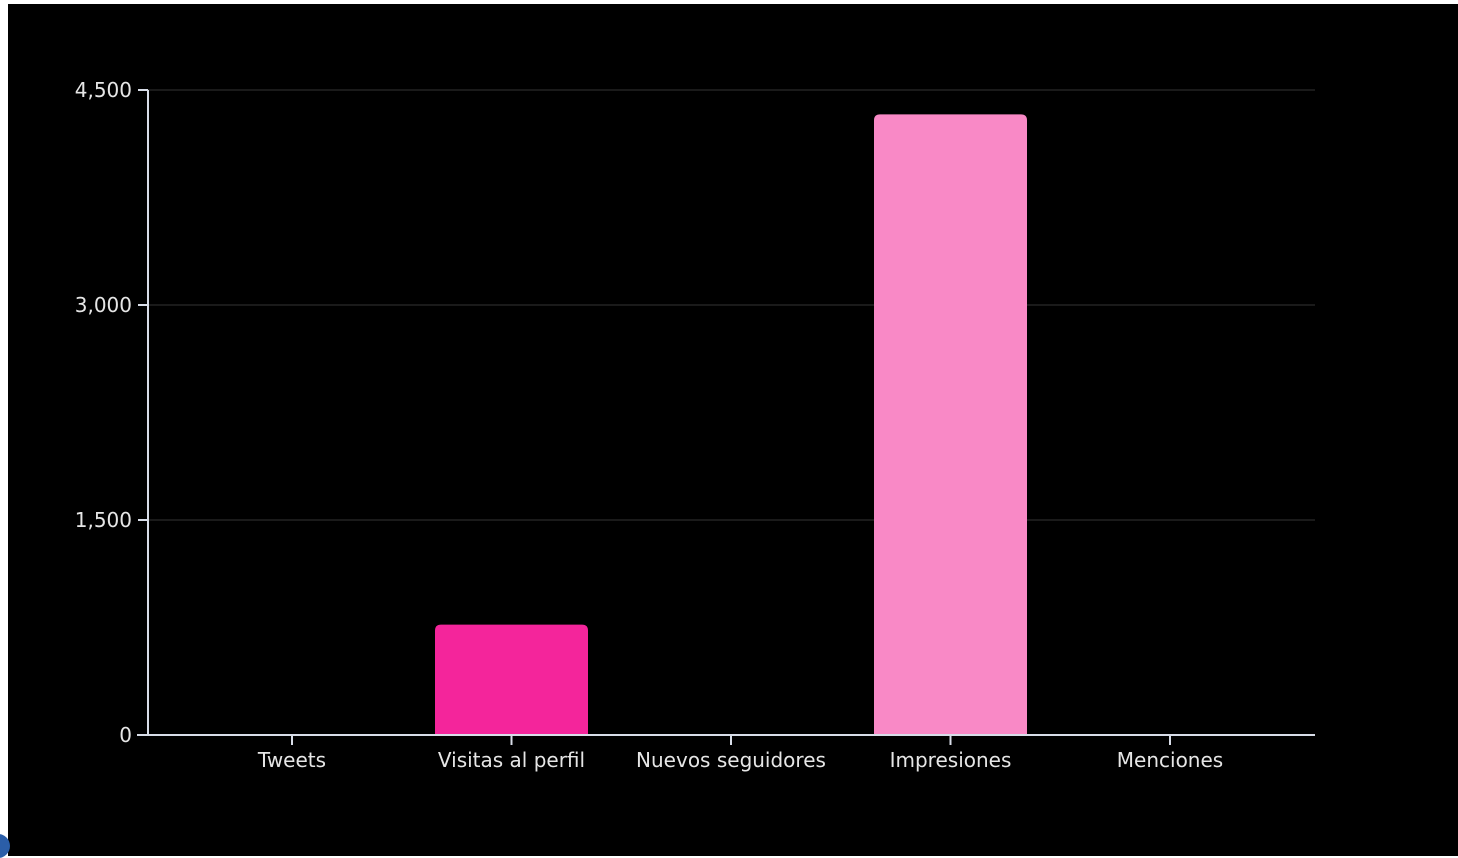 The height and width of the screenshot is (858, 1458). What do you see at coordinates (511, 760) in the screenshot?
I see `x-tick-label-1: Visitas al perfil` at bounding box center [511, 760].